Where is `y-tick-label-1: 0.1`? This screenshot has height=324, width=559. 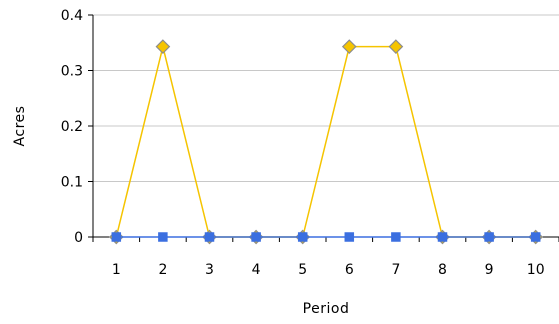
y-tick-label-1: 0.1 is located at coordinates (72, 183).